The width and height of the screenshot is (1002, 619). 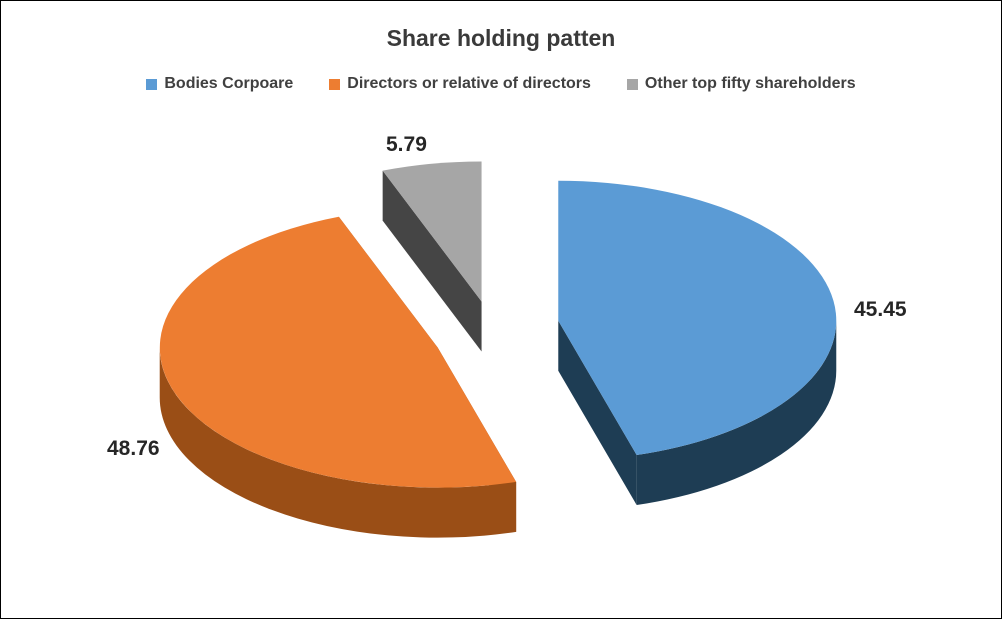 I want to click on legend-item-other-shareholders: Other top fifty shareholders, so click(x=741, y=84).